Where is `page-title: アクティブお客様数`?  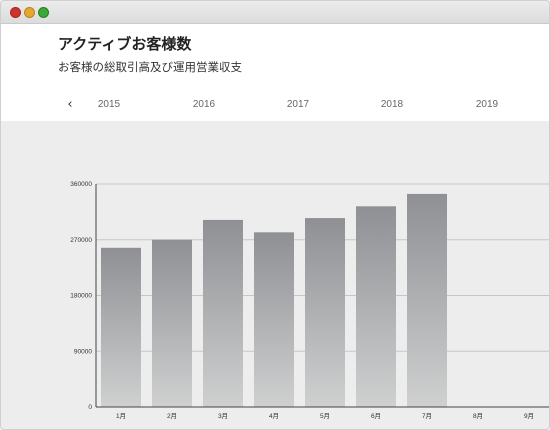
page-title: アクティブお客様数 is located at coordinates (125, 44).